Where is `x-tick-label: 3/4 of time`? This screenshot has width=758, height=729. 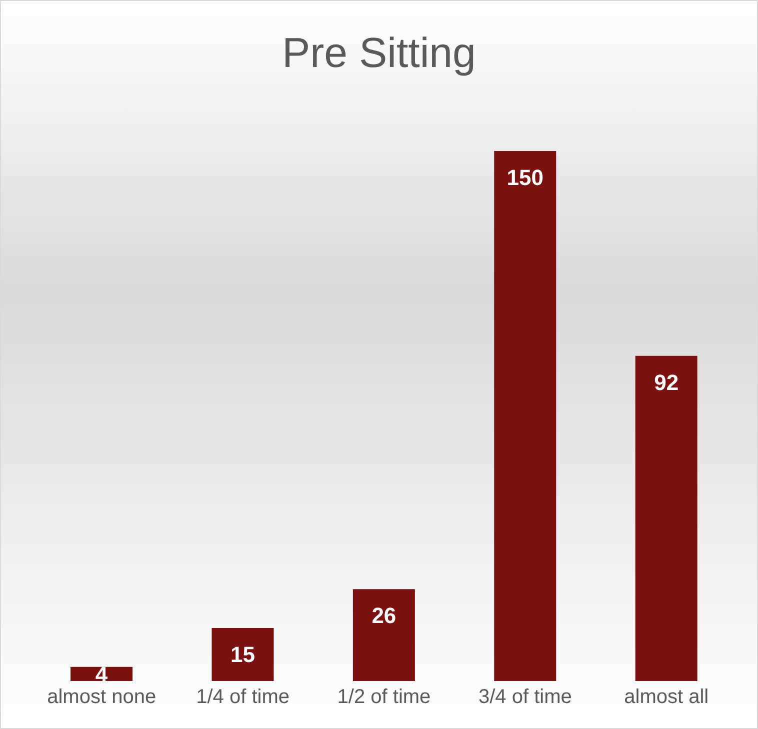
x-tick-label: 3/4 of time is located at coordinates (525, 697).